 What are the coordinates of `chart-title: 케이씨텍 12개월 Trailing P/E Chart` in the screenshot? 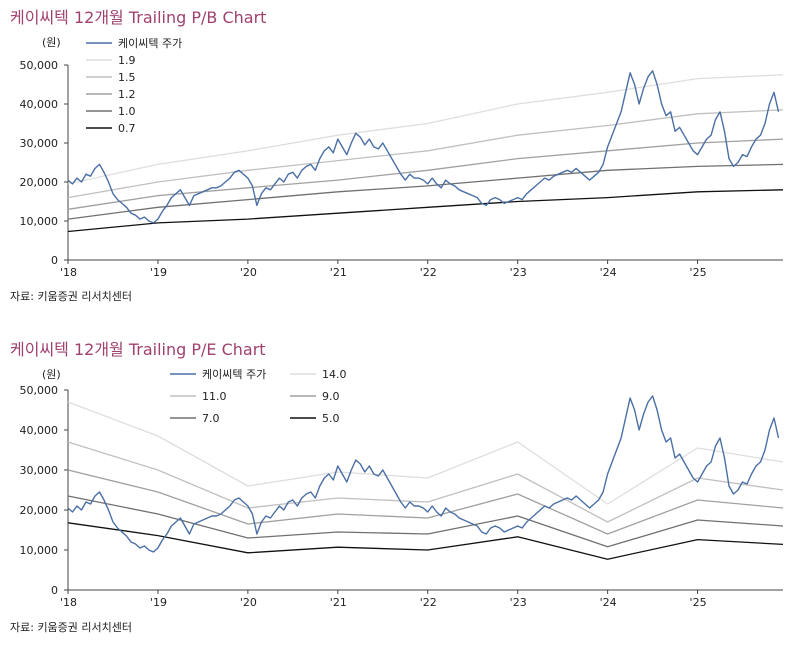 It's located at (138, 349).